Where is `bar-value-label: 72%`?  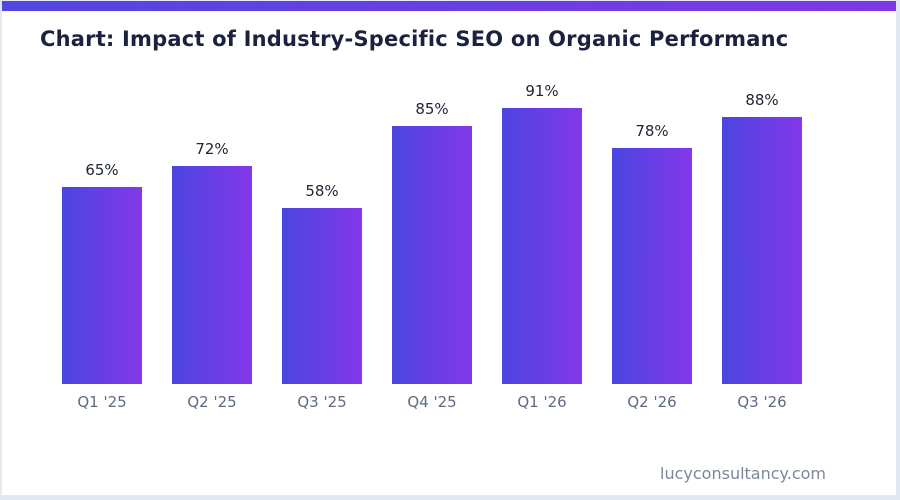 bar-value-label: 72% is located at coordinates (212, 149).